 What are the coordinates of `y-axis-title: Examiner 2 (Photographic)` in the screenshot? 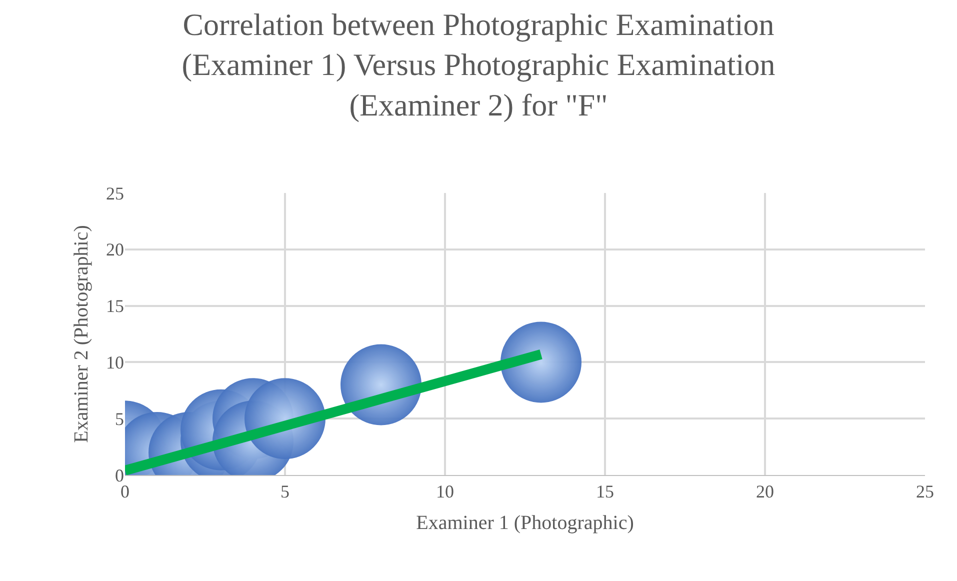 It's located at (81, 334).